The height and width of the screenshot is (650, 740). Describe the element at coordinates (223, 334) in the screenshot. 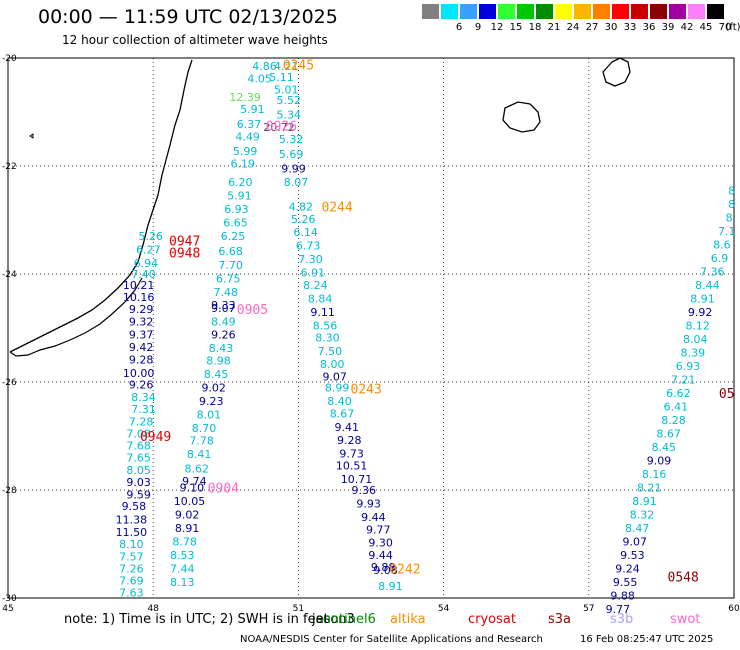

I see `wave-height-value: 9.26` at that location.